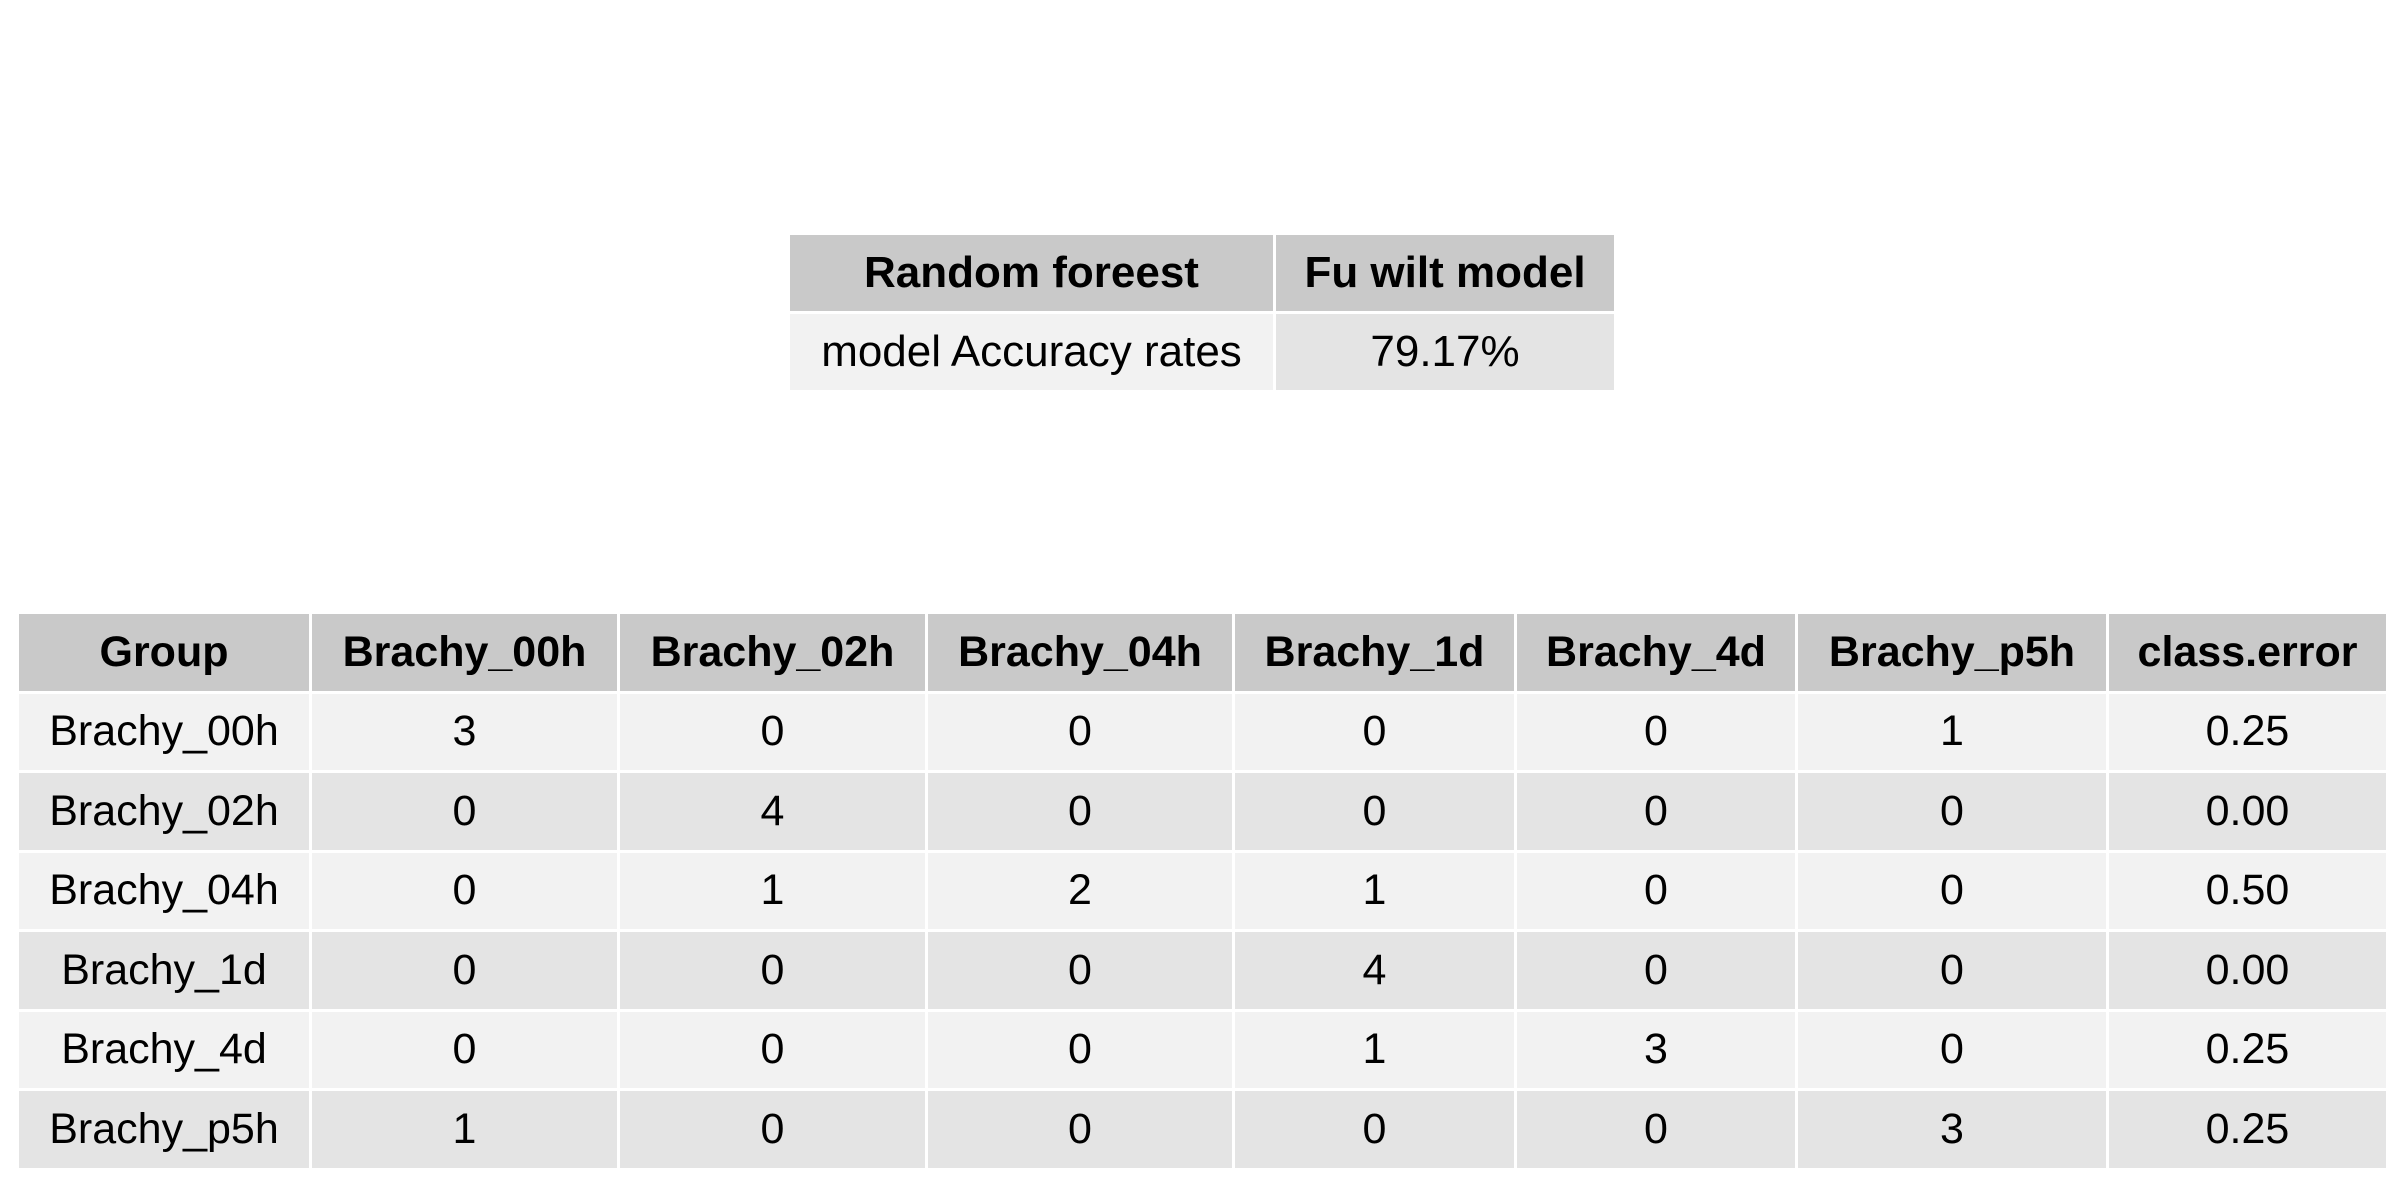 This screenshot has width=2400, height=1200. Describe the element at coordinates (164, 970) in the screenshot. I see `row-group-label: Brachy_1d` at that location.